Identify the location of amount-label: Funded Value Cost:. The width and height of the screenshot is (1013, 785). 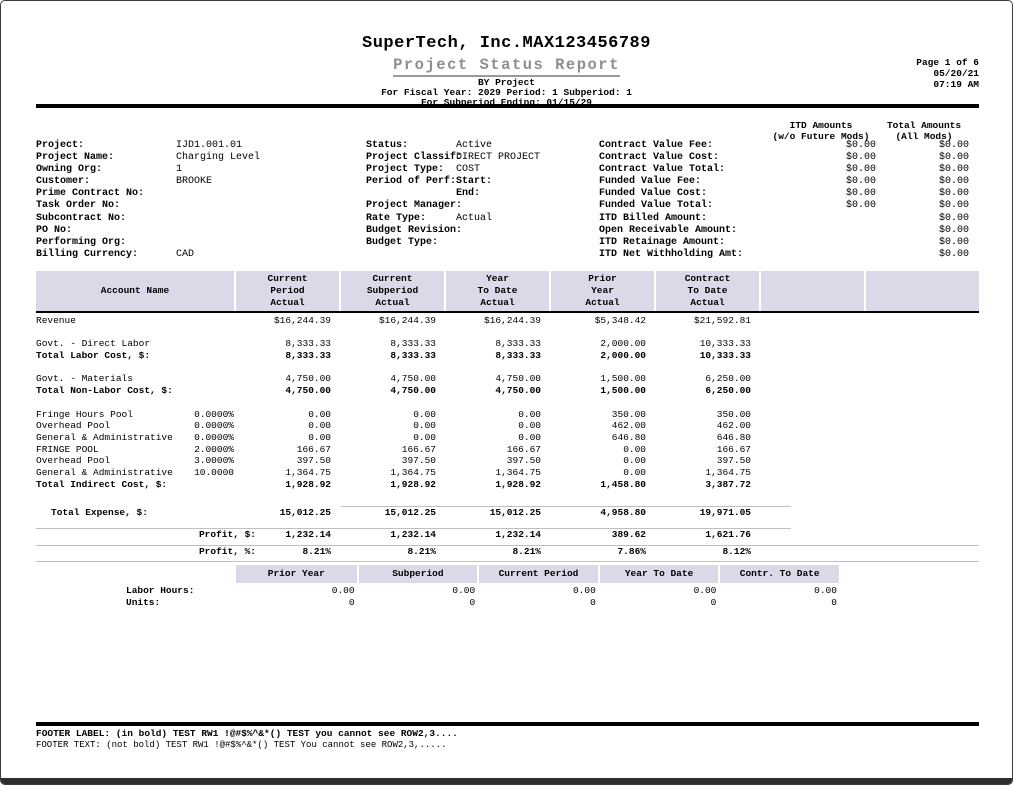
(653, 194).